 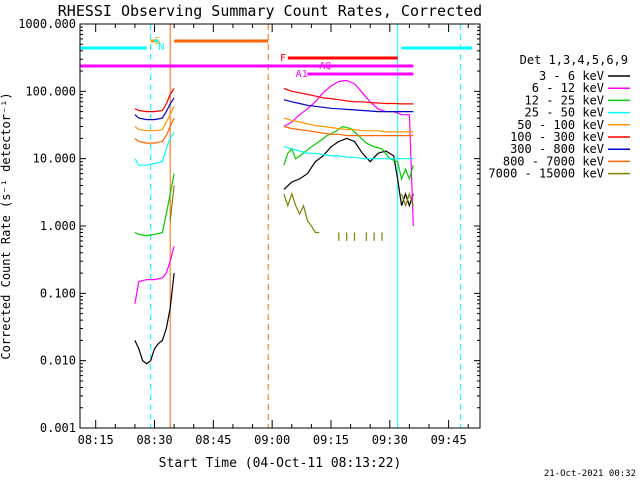 What do you see at coordinates (58, 226) in the screenshot?
I see `y-tick-label: 1.000` at bounding box center [58, 226].